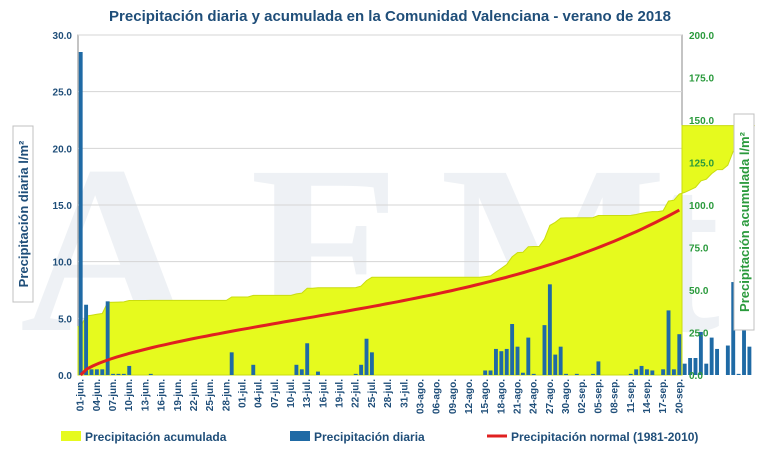  I want to click on x-tick-label: 04-jul., so click(259, 393).